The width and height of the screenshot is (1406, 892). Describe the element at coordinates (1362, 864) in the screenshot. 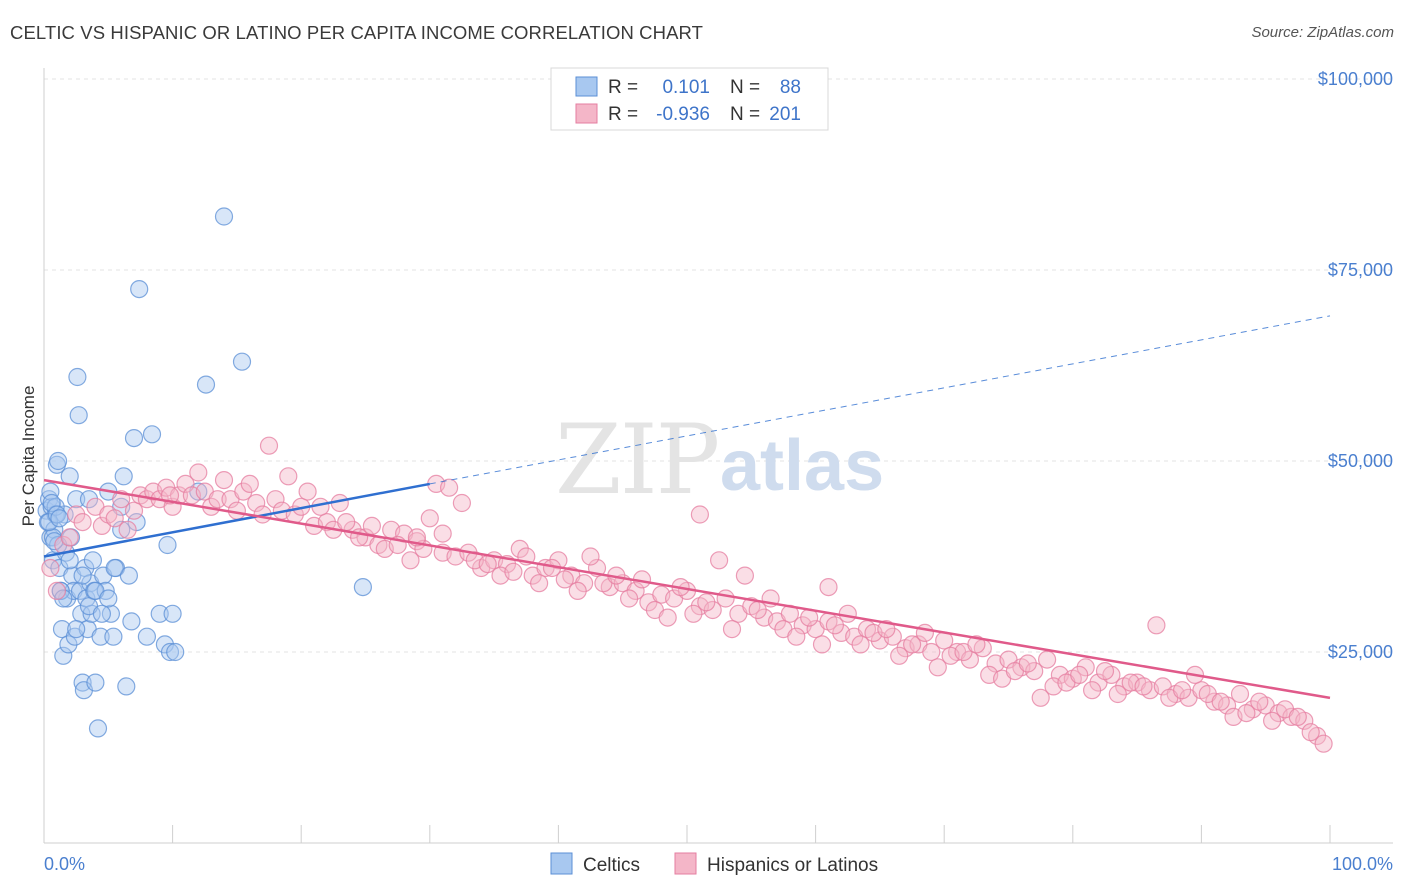

I see `x-tick-label-max: 100.0%` at that location.